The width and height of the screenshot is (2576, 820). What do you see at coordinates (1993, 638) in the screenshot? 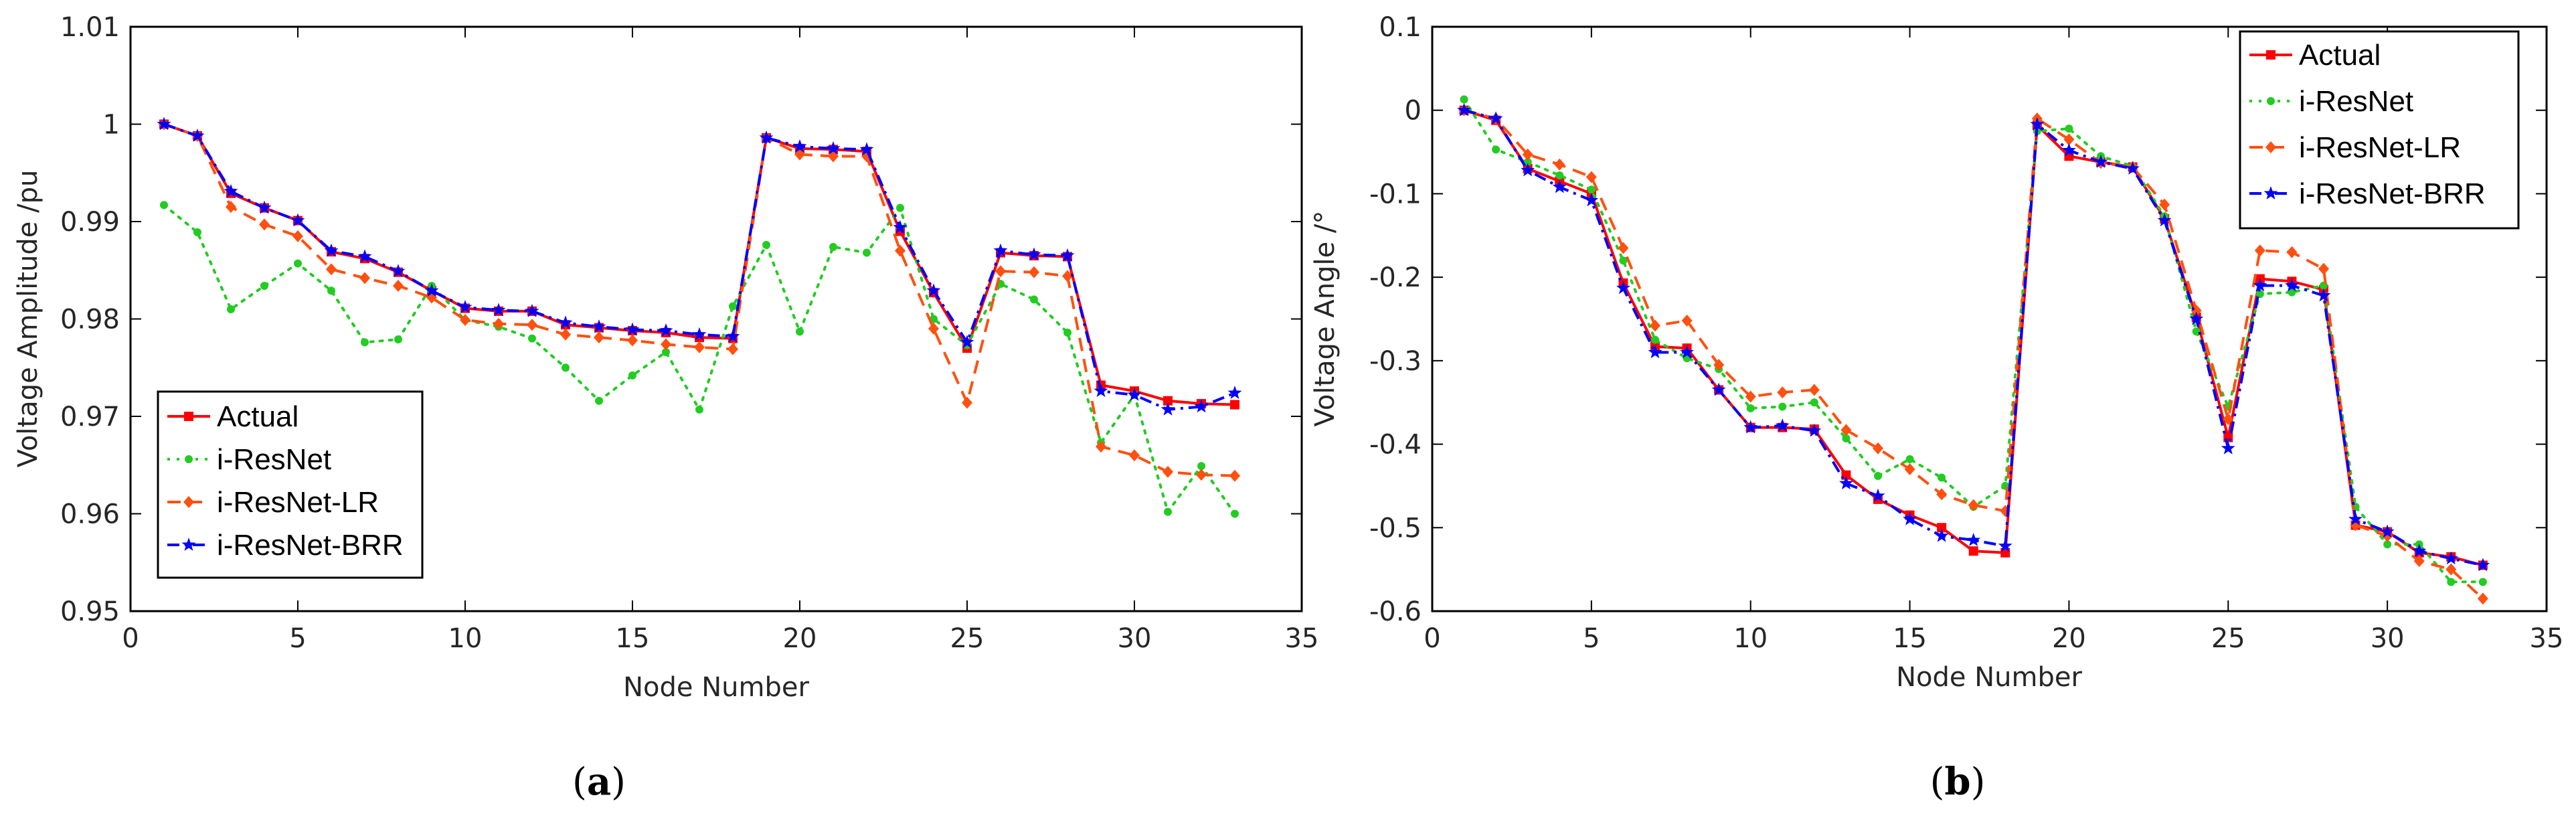
I see `x-tick-labels: 0 5 10 15 20 25 30 35` at bounding box center [1993, 638].